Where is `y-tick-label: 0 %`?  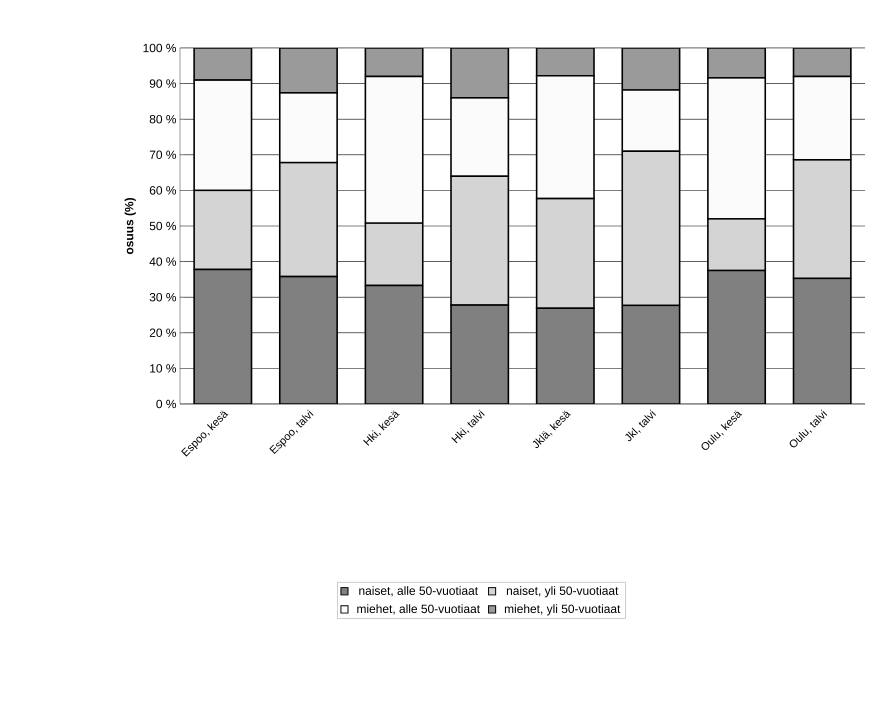 y-tick-label: 0 % is located at coordinates (166, 404).